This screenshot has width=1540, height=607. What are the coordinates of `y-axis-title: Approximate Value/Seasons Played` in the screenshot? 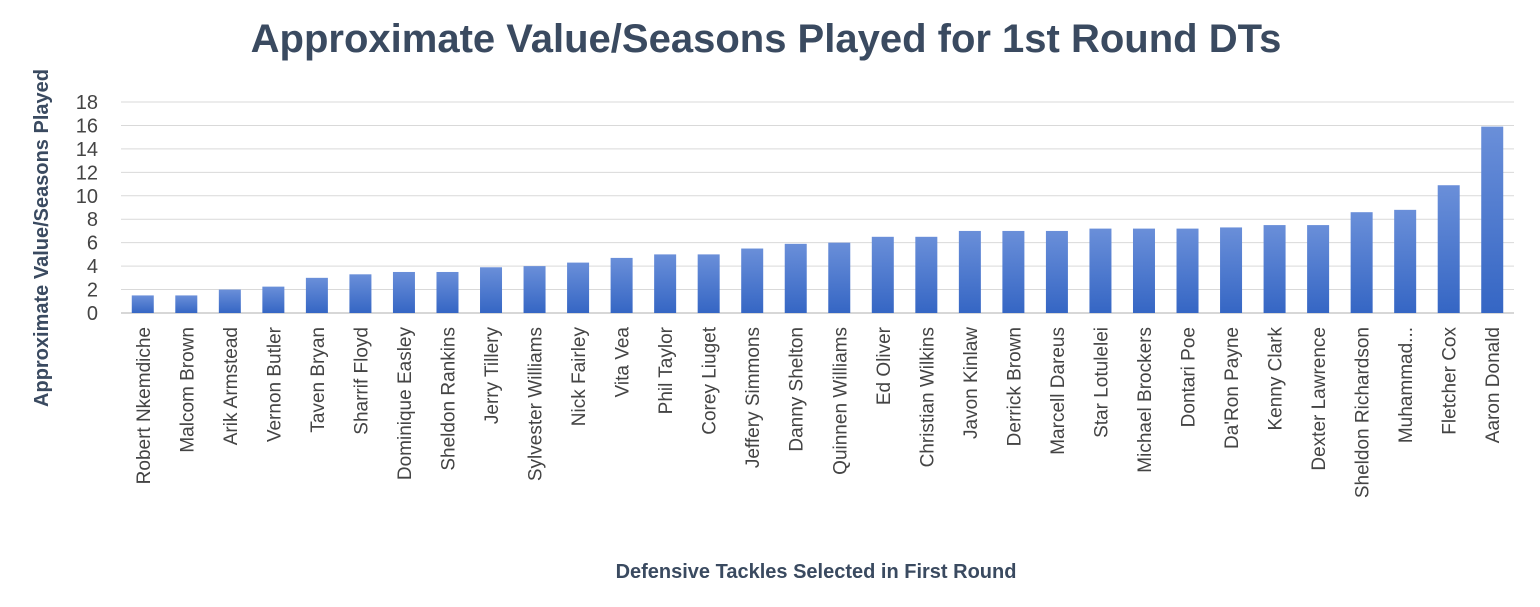 It's located at (42, 238).